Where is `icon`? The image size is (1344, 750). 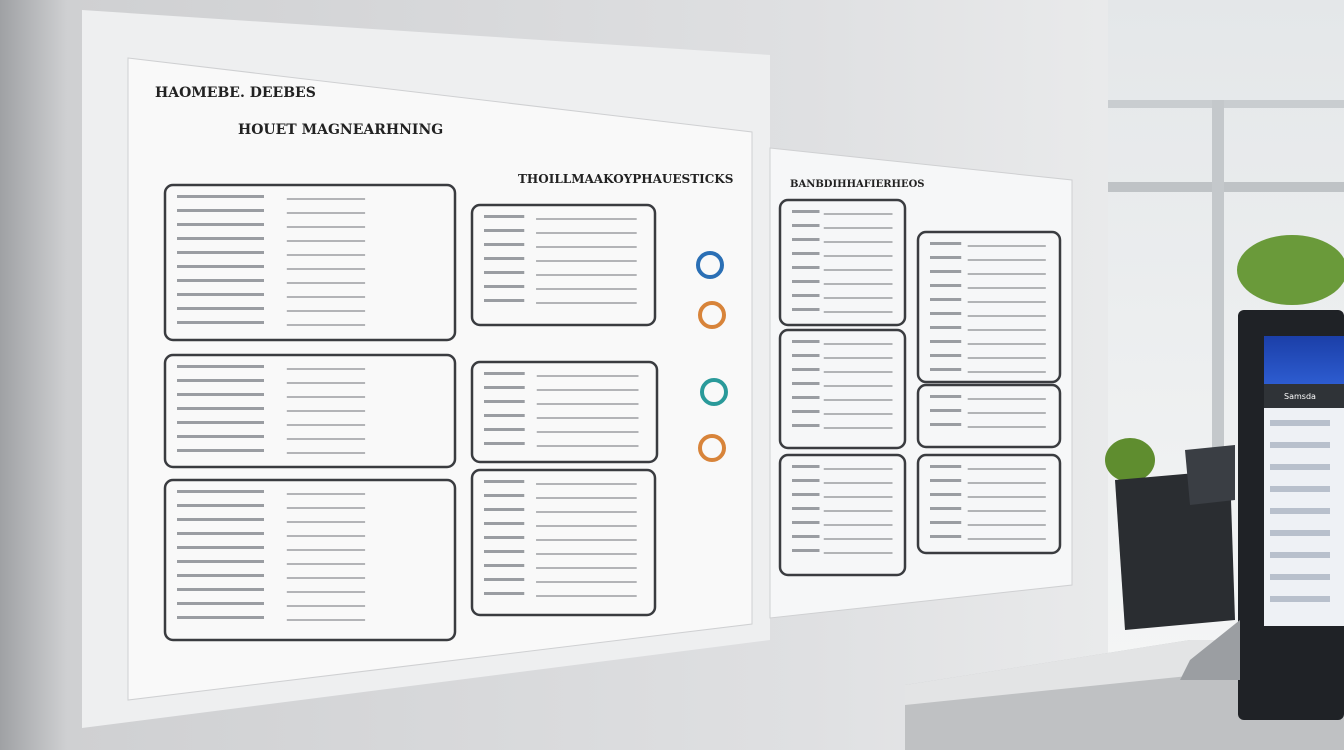 icon is located at coordinates (714, 392).